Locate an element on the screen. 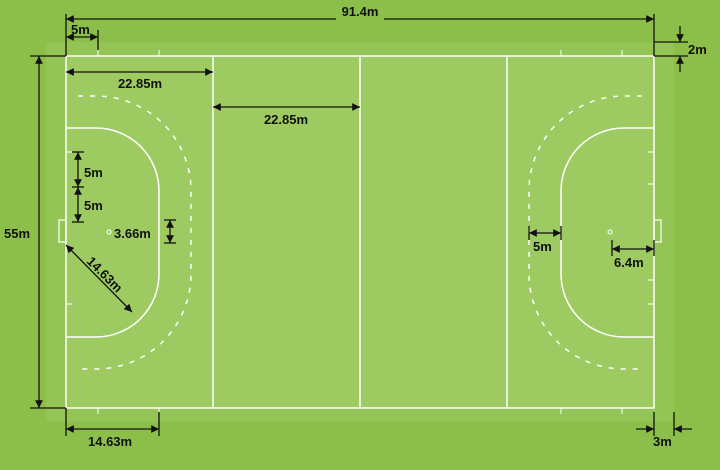  shooting-circle-left is located at coordinates (113, 232).